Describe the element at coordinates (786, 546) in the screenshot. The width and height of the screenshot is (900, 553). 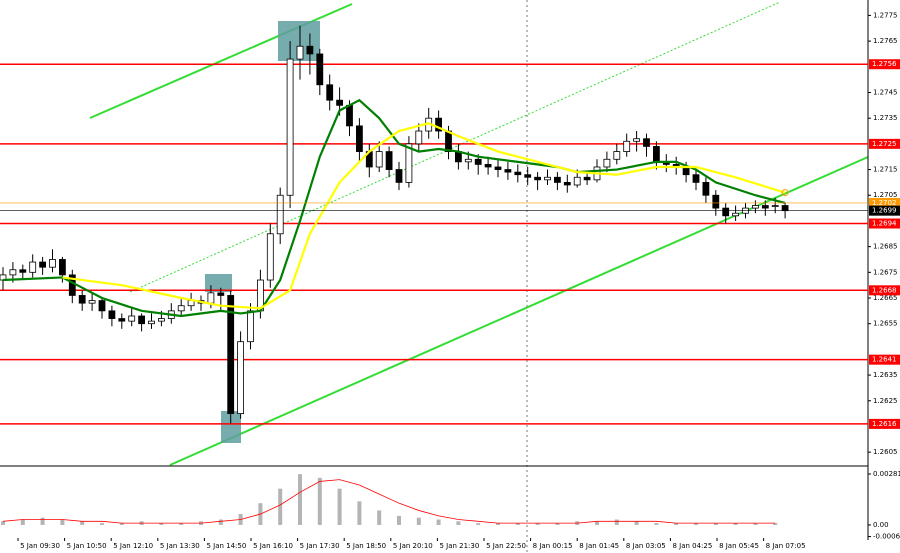
I see `x-tick-label: 8 Jan 07:05` at that location.